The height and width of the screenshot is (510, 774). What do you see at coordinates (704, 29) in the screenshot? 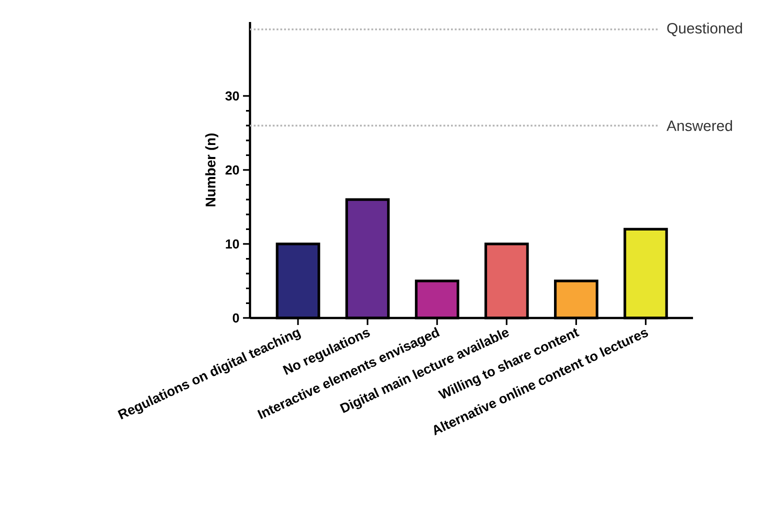
I see `ref-line-label: Questioned` at bounding box center [704, 29].